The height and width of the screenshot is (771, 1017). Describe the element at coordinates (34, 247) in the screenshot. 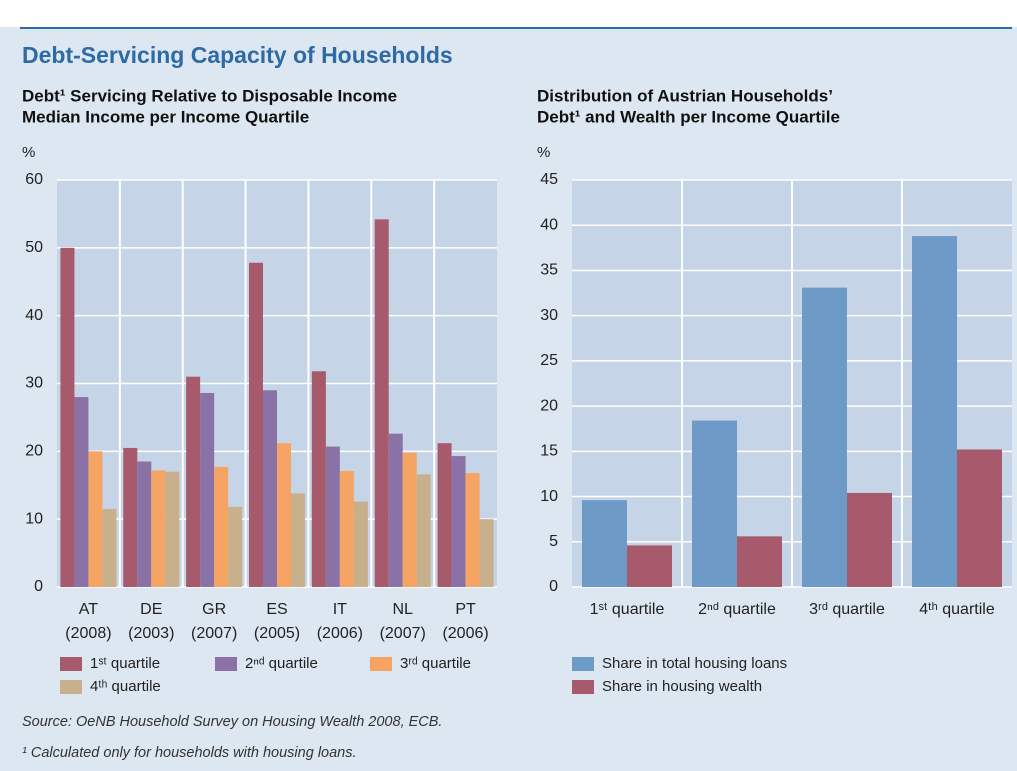

I see `y-tick-label: 50` at that location.